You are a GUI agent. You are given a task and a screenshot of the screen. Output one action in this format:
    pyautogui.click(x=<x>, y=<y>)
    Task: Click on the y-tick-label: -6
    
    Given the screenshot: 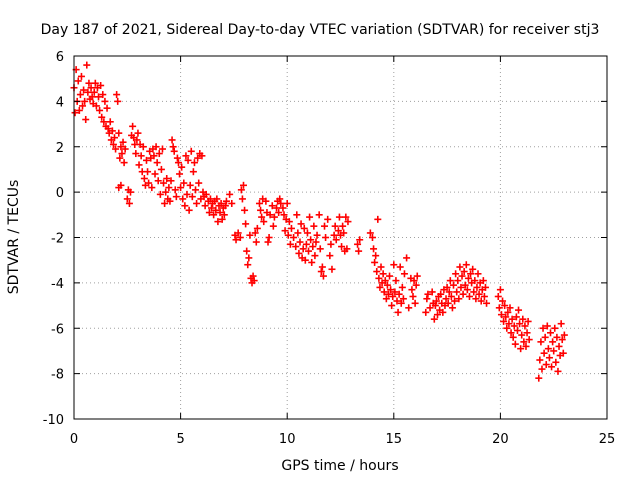 What is the action you would take?
    pyautogui.click(x=57, y=329)
    